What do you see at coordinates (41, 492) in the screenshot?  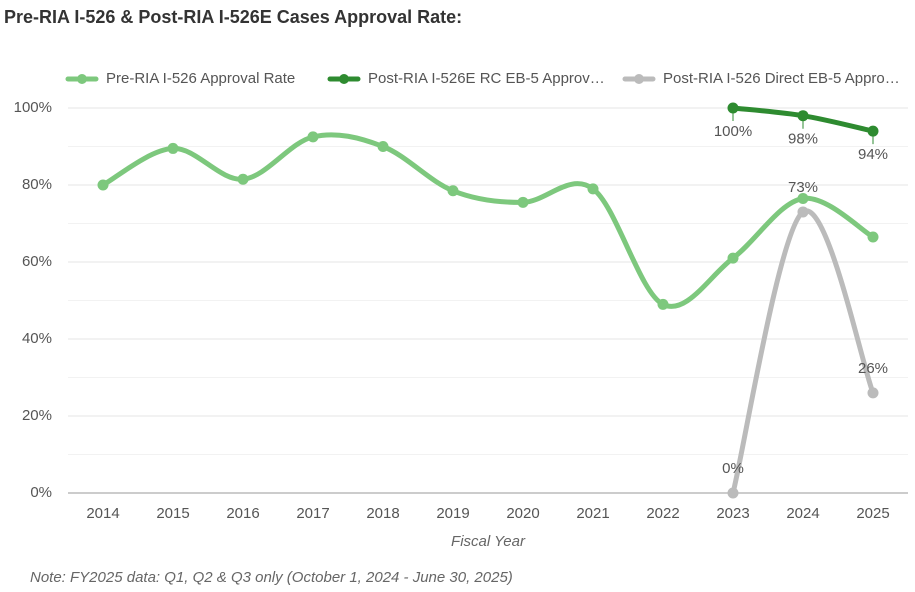 I see `y-tick-label: 0%` at bounding box center [41, 492].